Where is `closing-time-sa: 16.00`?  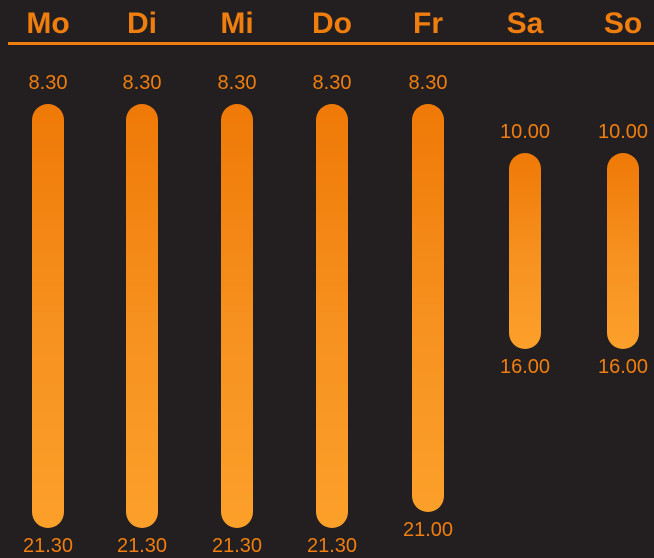
closing-time-sa: 16.00 is located at coordinates (525, 366).